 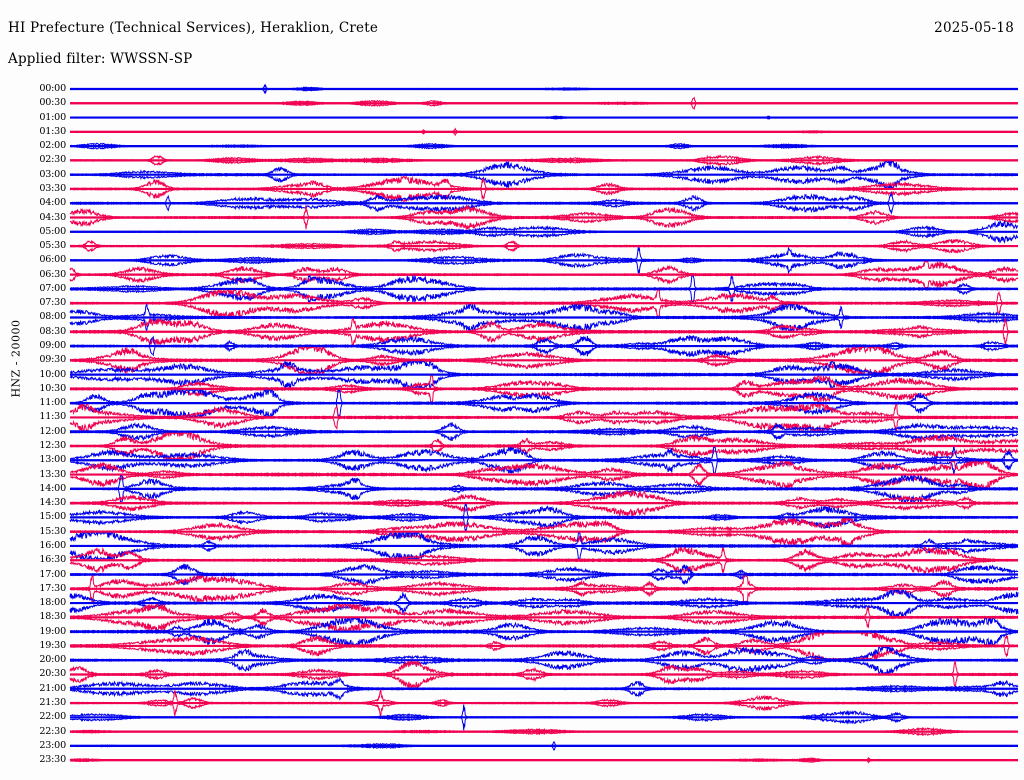 I want to click on time-tick-label: 07:00, so click(x=52, y=288).